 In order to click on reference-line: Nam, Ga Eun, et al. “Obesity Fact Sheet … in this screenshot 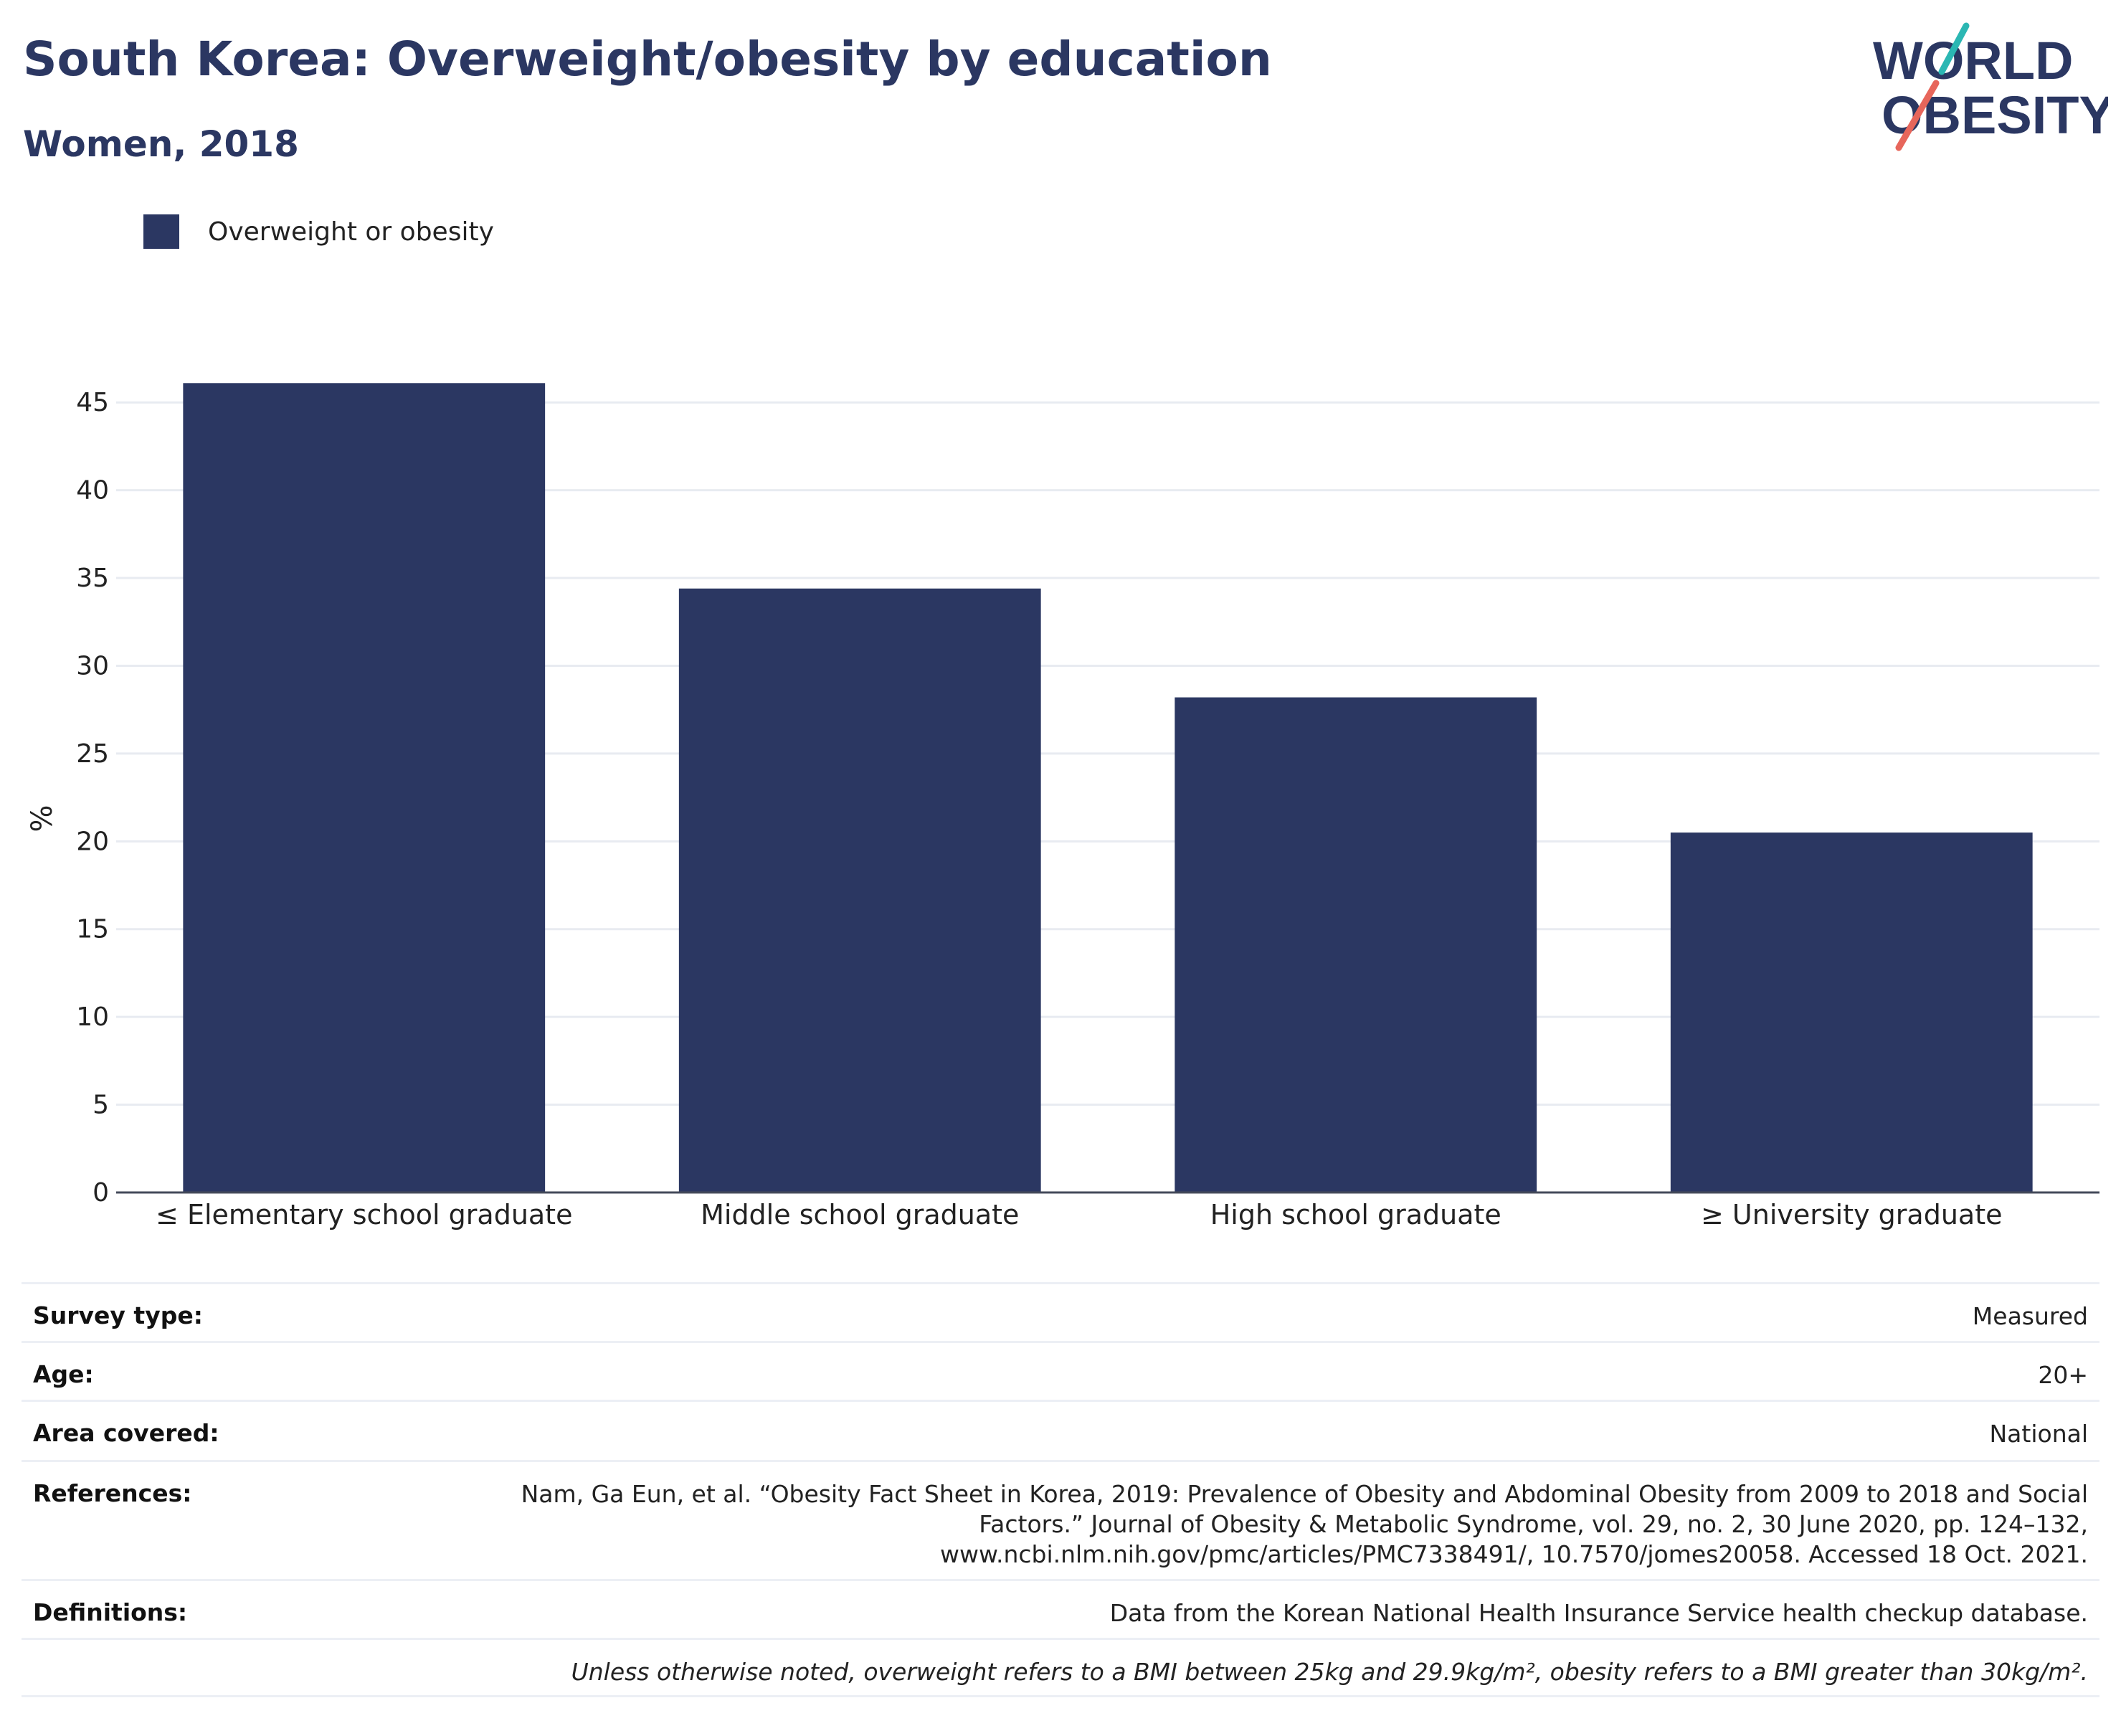, I will do `click(1304, 1494)`.